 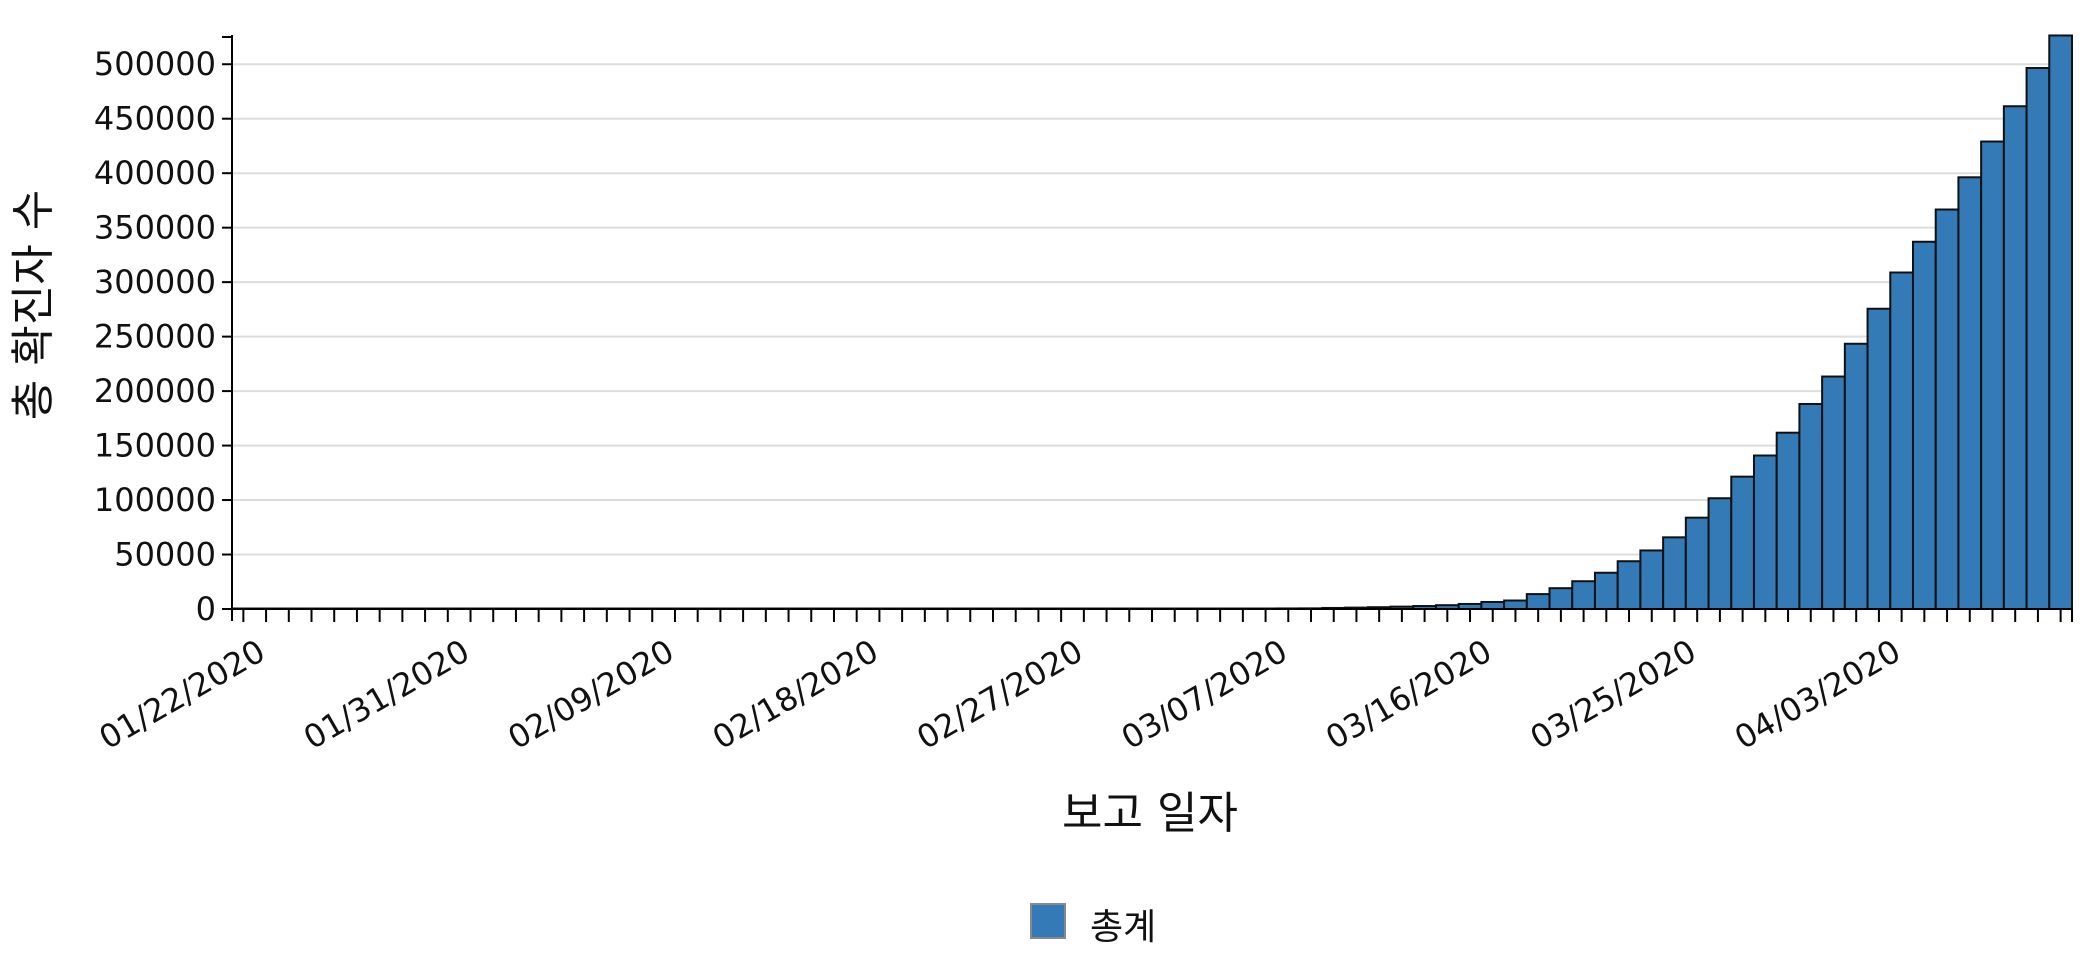 I want to click on y-tick-label: 0, so click(x=206, y=609).